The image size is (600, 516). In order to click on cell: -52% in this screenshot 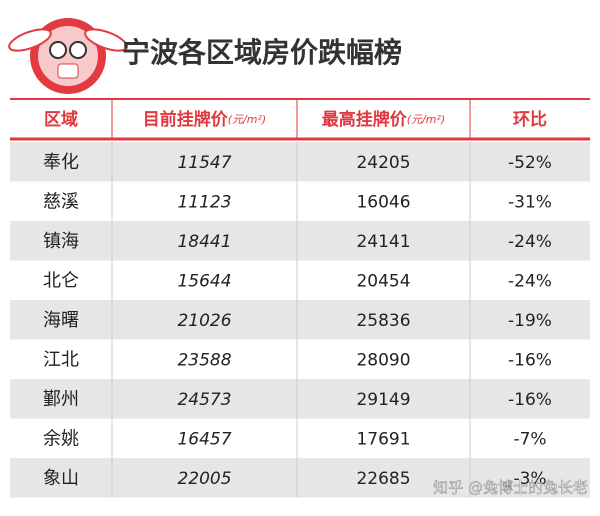, I will do `click(530, 163)`.